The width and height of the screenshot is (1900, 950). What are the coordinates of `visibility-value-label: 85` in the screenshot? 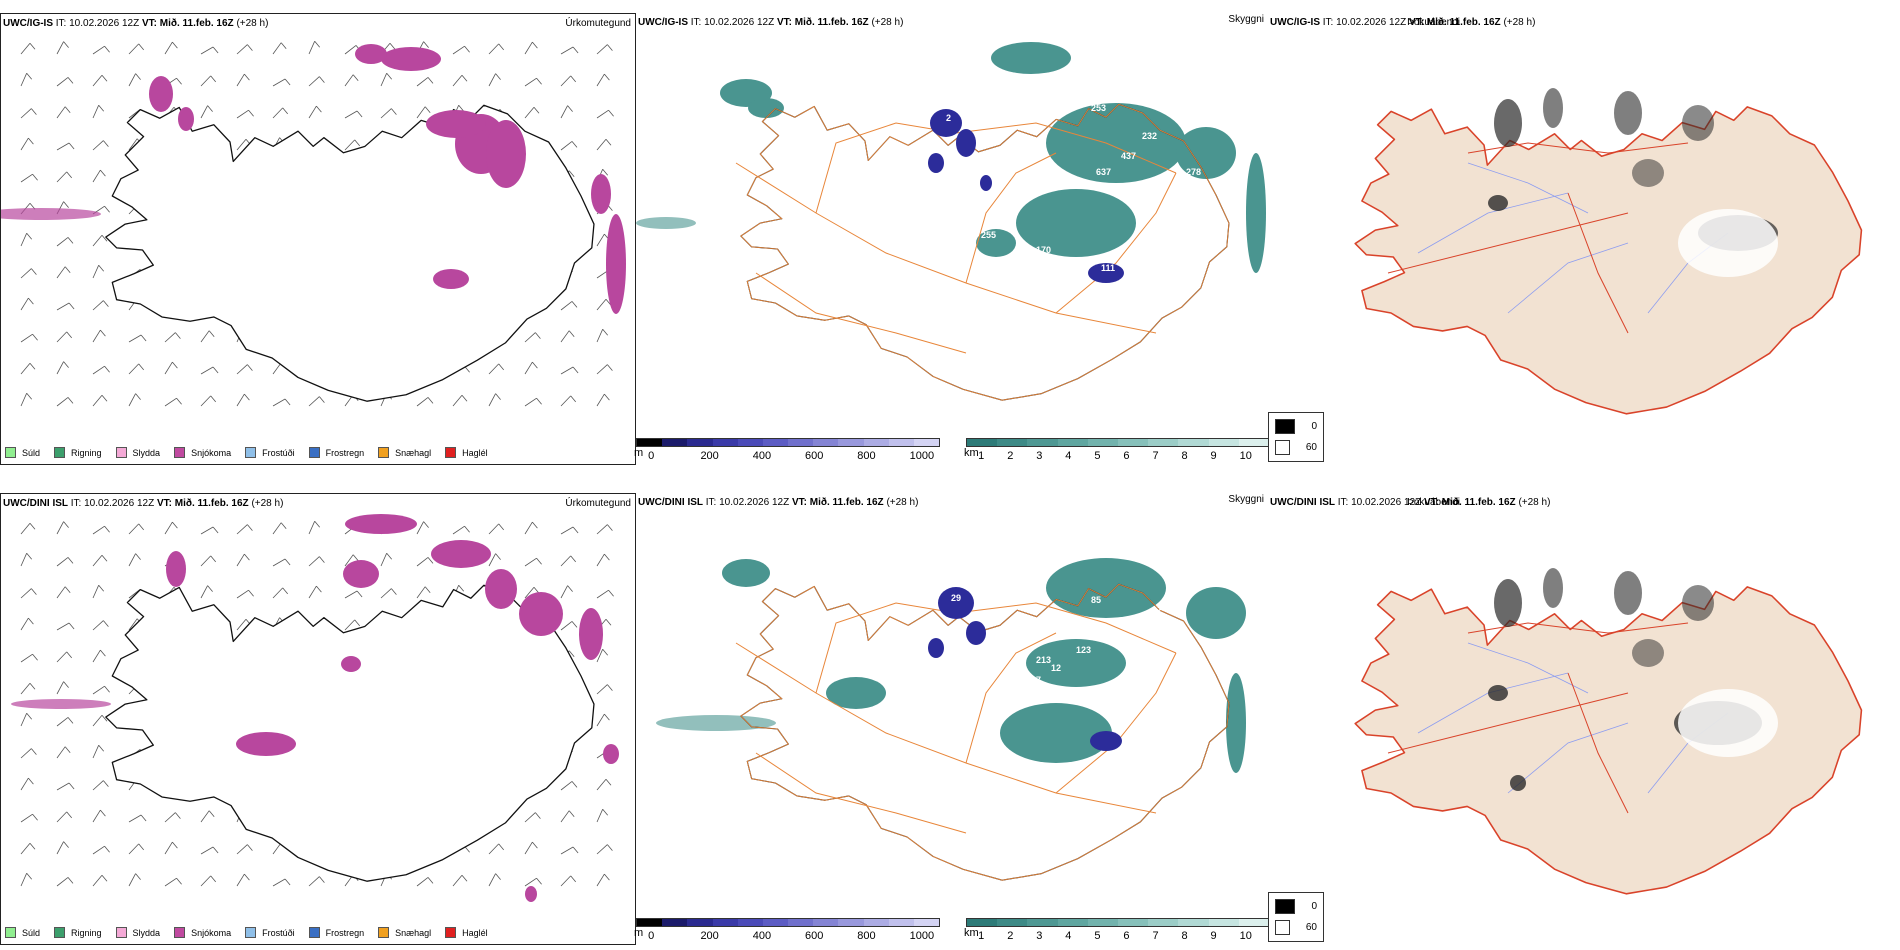 It's located at (1096, 600).